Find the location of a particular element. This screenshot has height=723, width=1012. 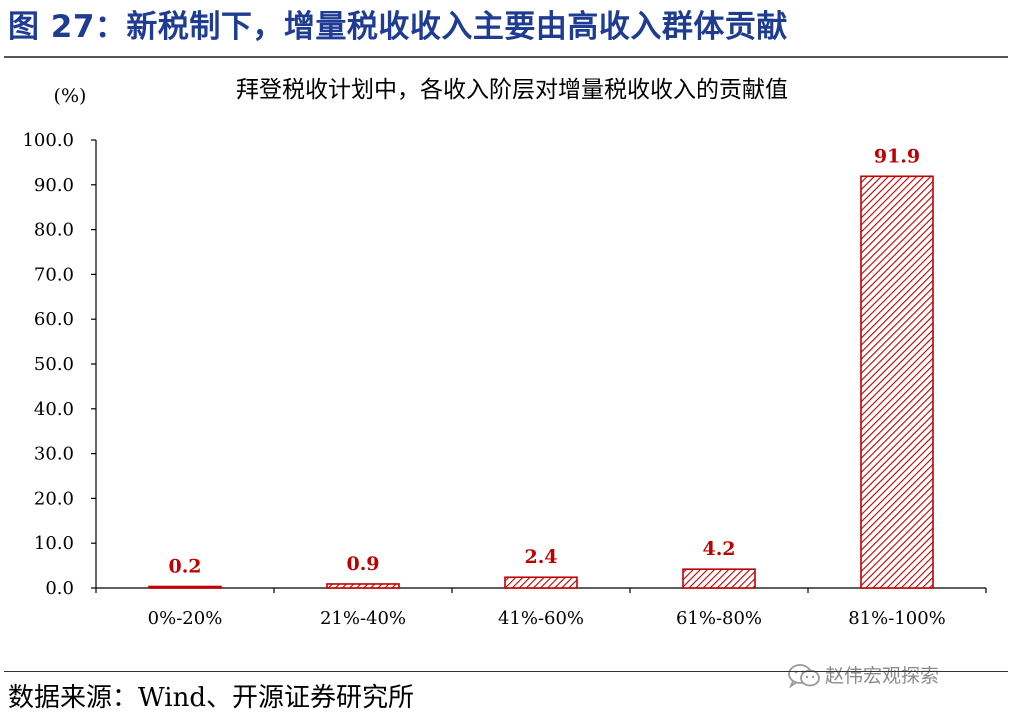

title-divider is located at coordinates (506, 57).